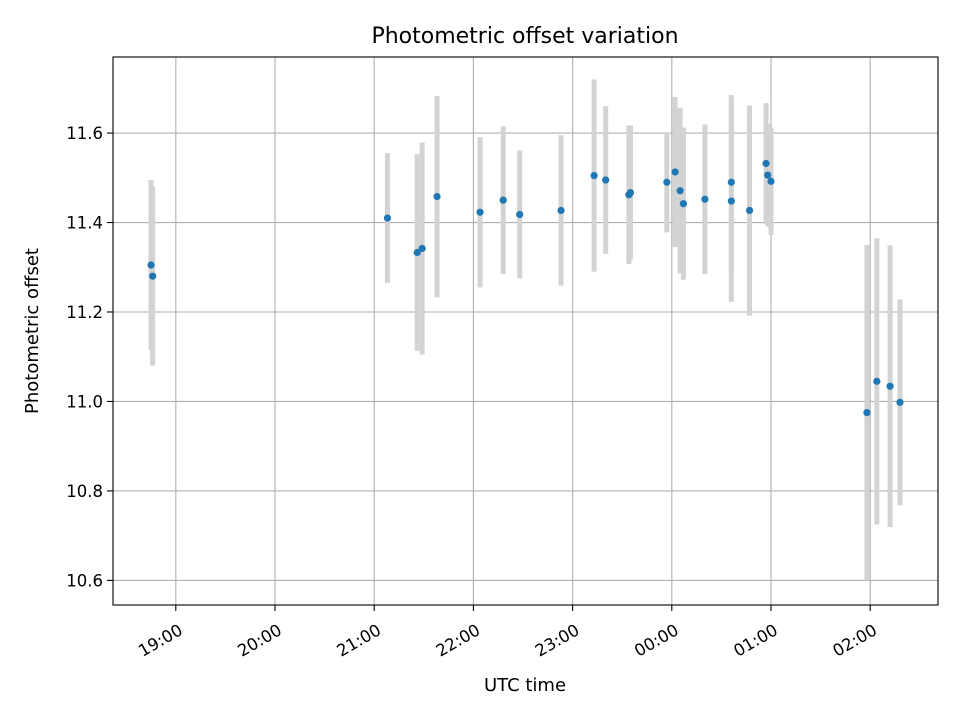 Image resolution: width=960 pixels, height=720 pixels. What do you see at coordinates (525, 685) in the screenshot?
I see `x-axis-label: UTC time` at bounding box center [525, 685].